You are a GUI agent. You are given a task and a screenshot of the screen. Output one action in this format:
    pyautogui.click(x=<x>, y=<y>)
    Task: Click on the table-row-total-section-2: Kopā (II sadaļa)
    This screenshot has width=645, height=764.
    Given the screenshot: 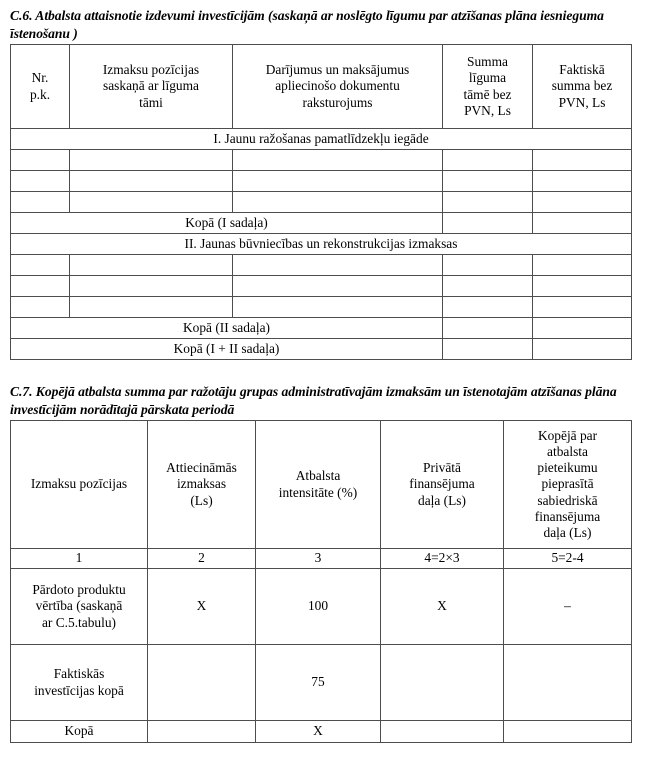 What is the action you would take?
    pyautogui.click(x=321, y=328)
    